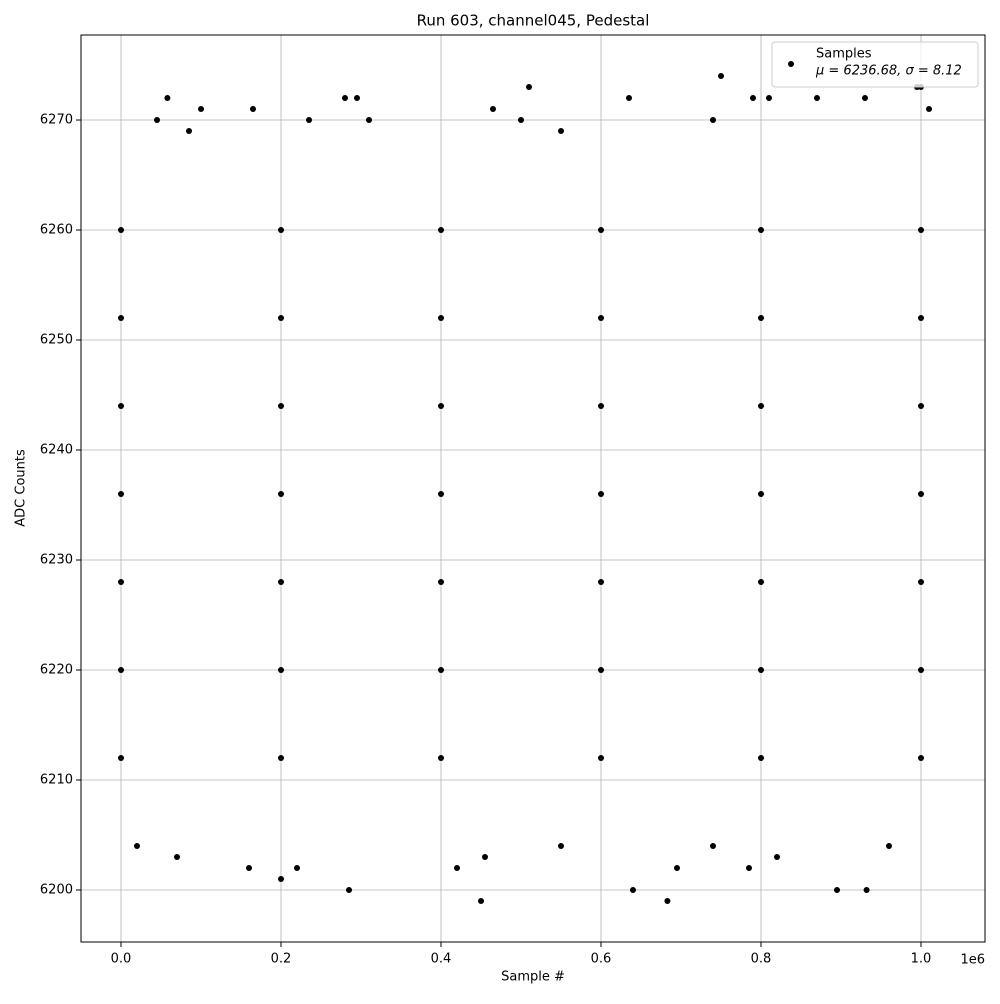 This screenshot has height=1004, width=1000. What do you see at coordinates (972, 960) in the screenshot?
I see `x-offset-label: 1e6` at bounding box center [972, 960].